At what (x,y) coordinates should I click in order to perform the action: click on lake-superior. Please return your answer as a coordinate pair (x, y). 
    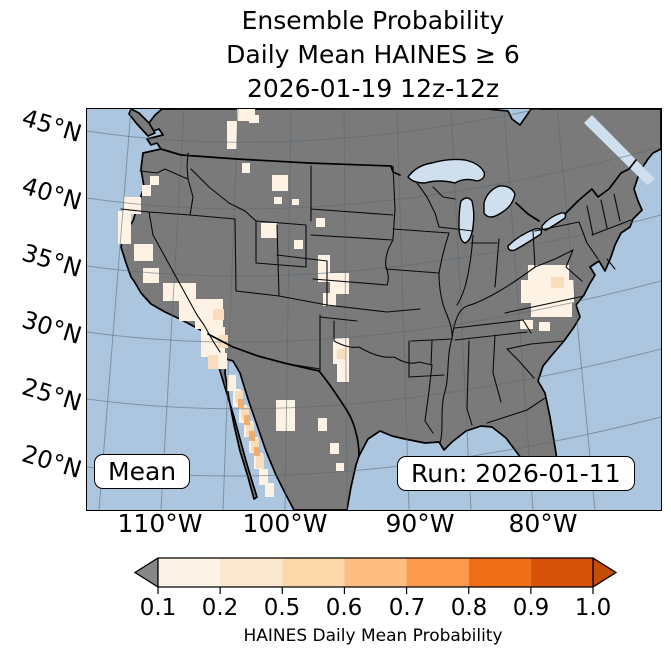
    Looking at the image, I should click on (446, 171).